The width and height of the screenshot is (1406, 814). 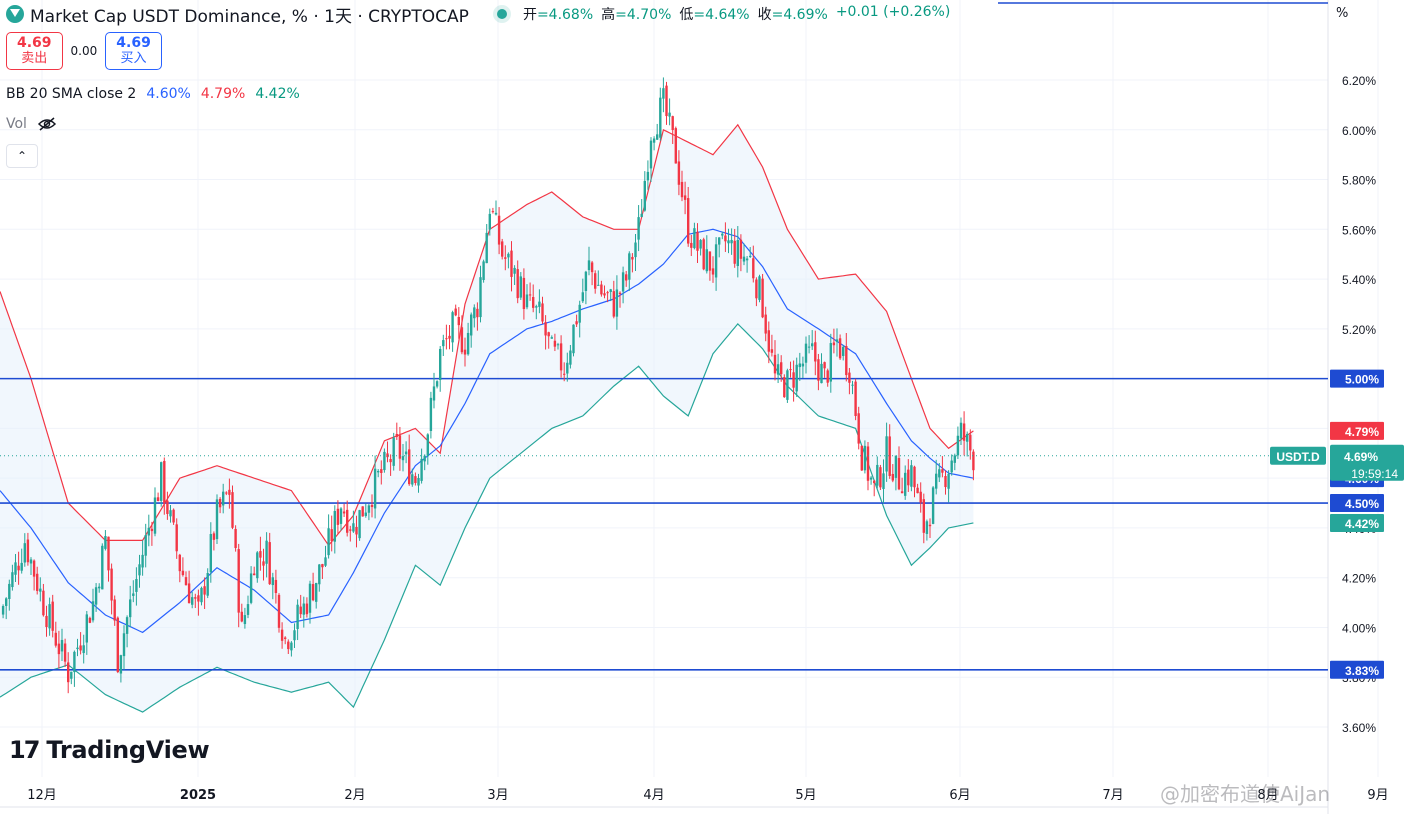 What do you see at coordinates (501, 14) in the screenshot?
I see `market-status-icon` at bounding box center [501, 14].